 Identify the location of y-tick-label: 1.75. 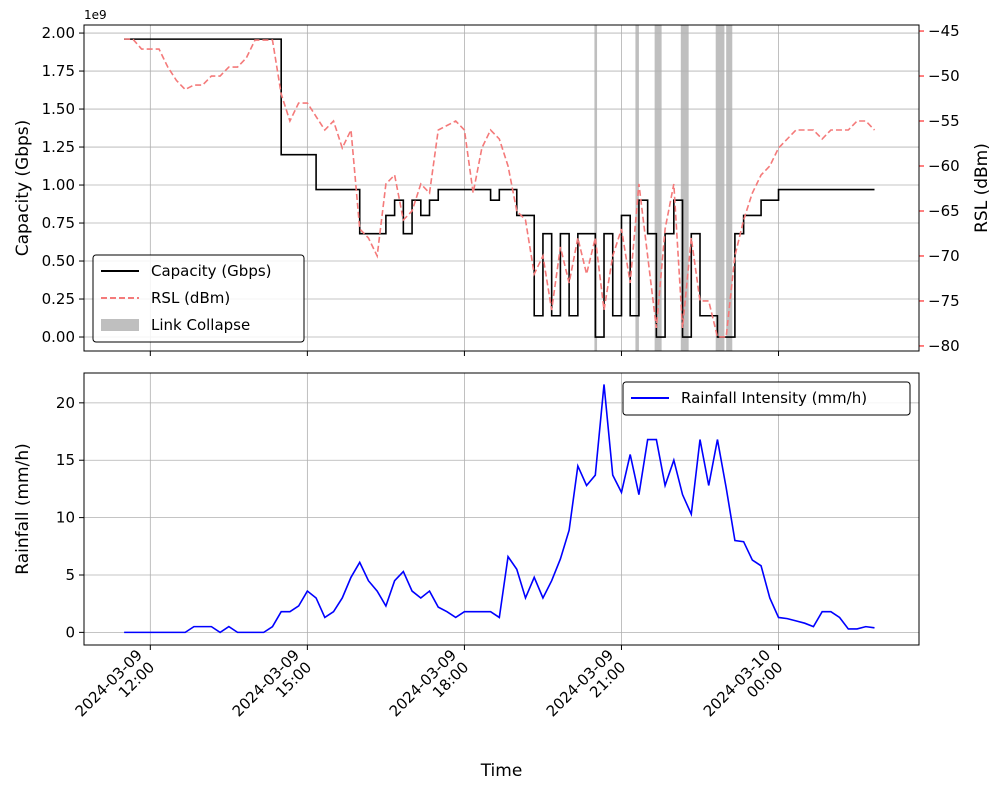
(58, 71).